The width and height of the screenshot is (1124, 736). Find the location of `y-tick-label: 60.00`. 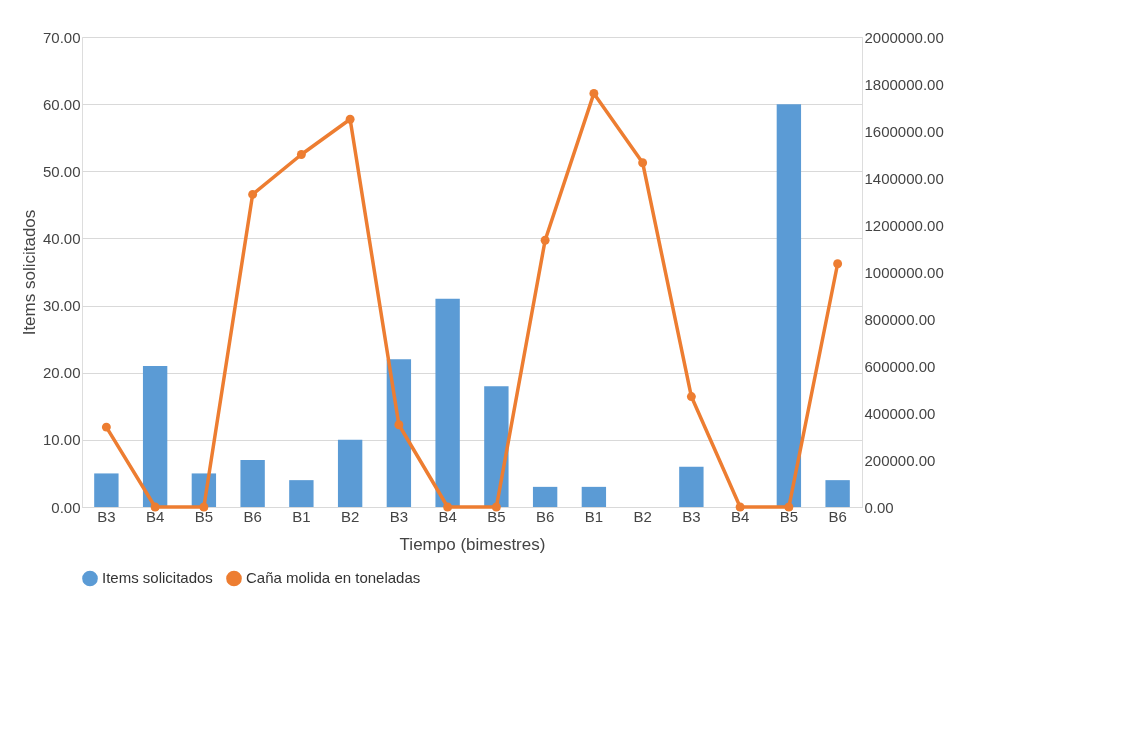

y-tick-label: 60.00 is located at coordinates (61, 104).